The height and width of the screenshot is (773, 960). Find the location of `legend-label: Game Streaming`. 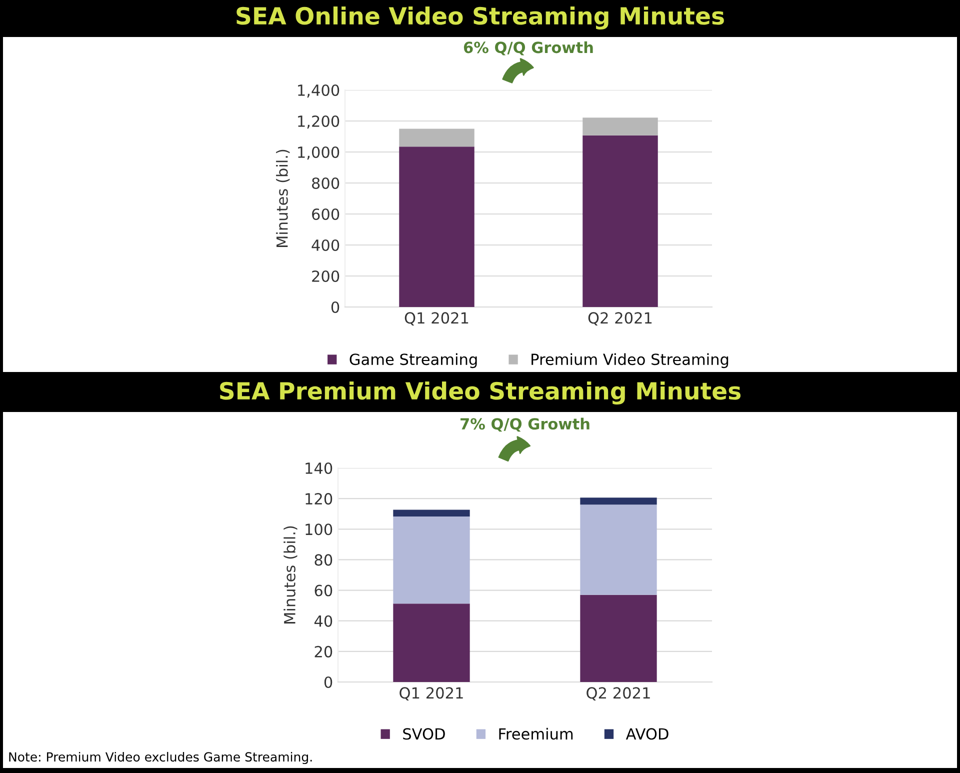

legend-label: Game Streaming is located at coordinates (413, 360).